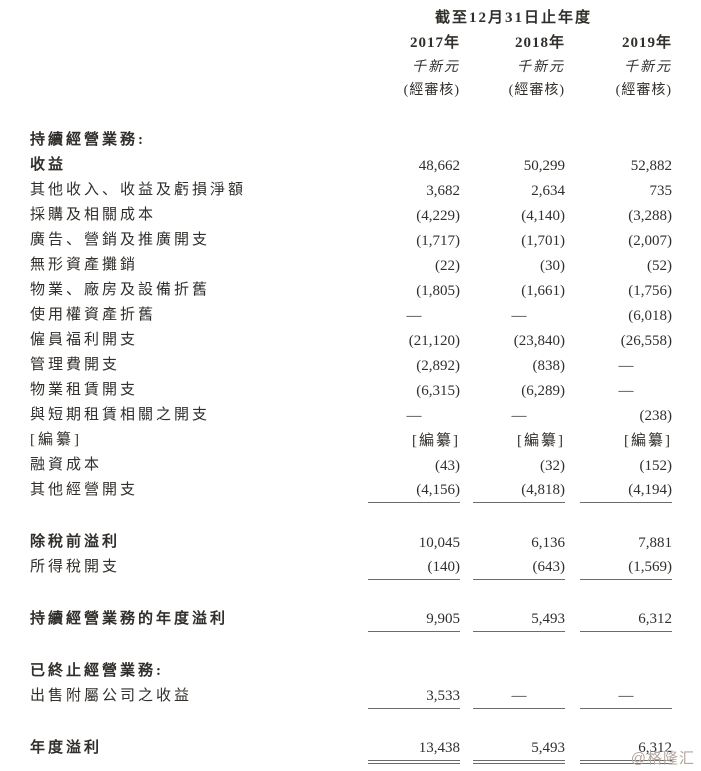 Image resolution: width=701 pixels, height=771 pixels. I want to click on value-cell-2017: —, so click(407, 315).